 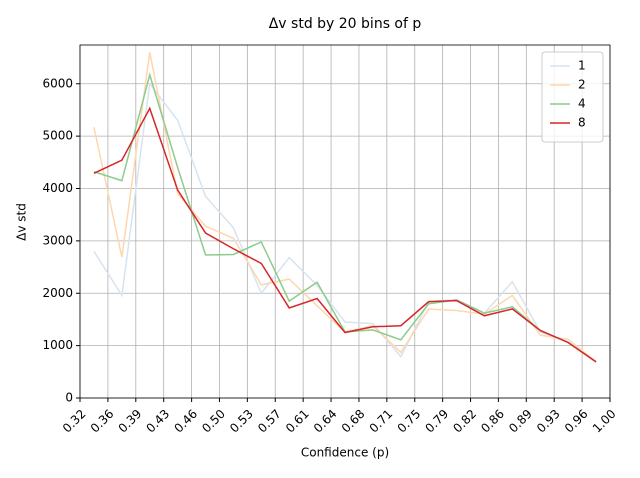 What do you see at coordinates (269, 421) in the screenshot?
I see `x-tick-label: 0.57` at bounding box center [269, 421].